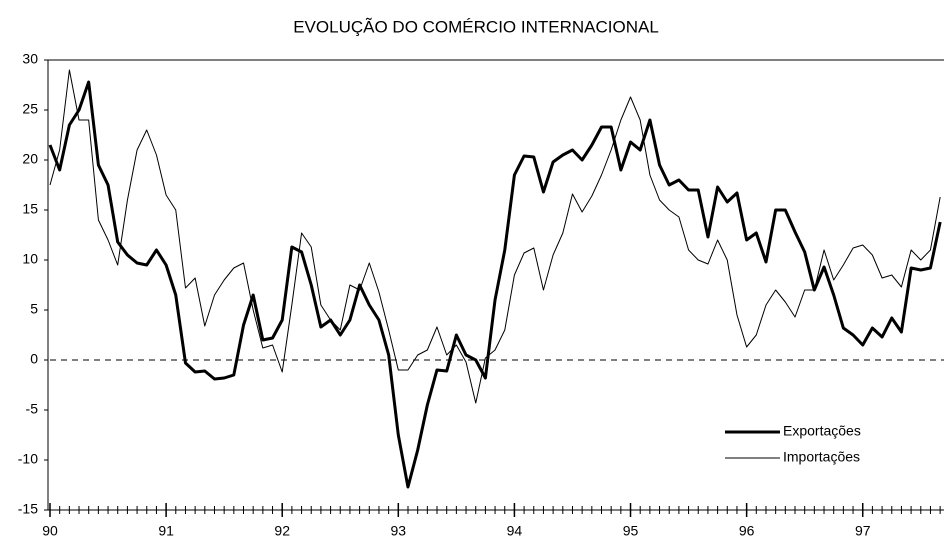 The height and width of the screenshot is (541, 944). I want to click on y-tick-label: 0, so click(34, 359).